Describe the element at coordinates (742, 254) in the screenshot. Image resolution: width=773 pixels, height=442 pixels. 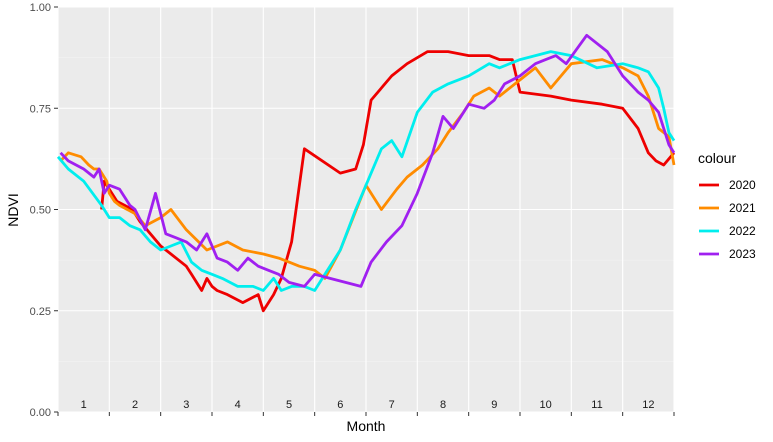
I see `legend-label-2023: 2023` at that location.